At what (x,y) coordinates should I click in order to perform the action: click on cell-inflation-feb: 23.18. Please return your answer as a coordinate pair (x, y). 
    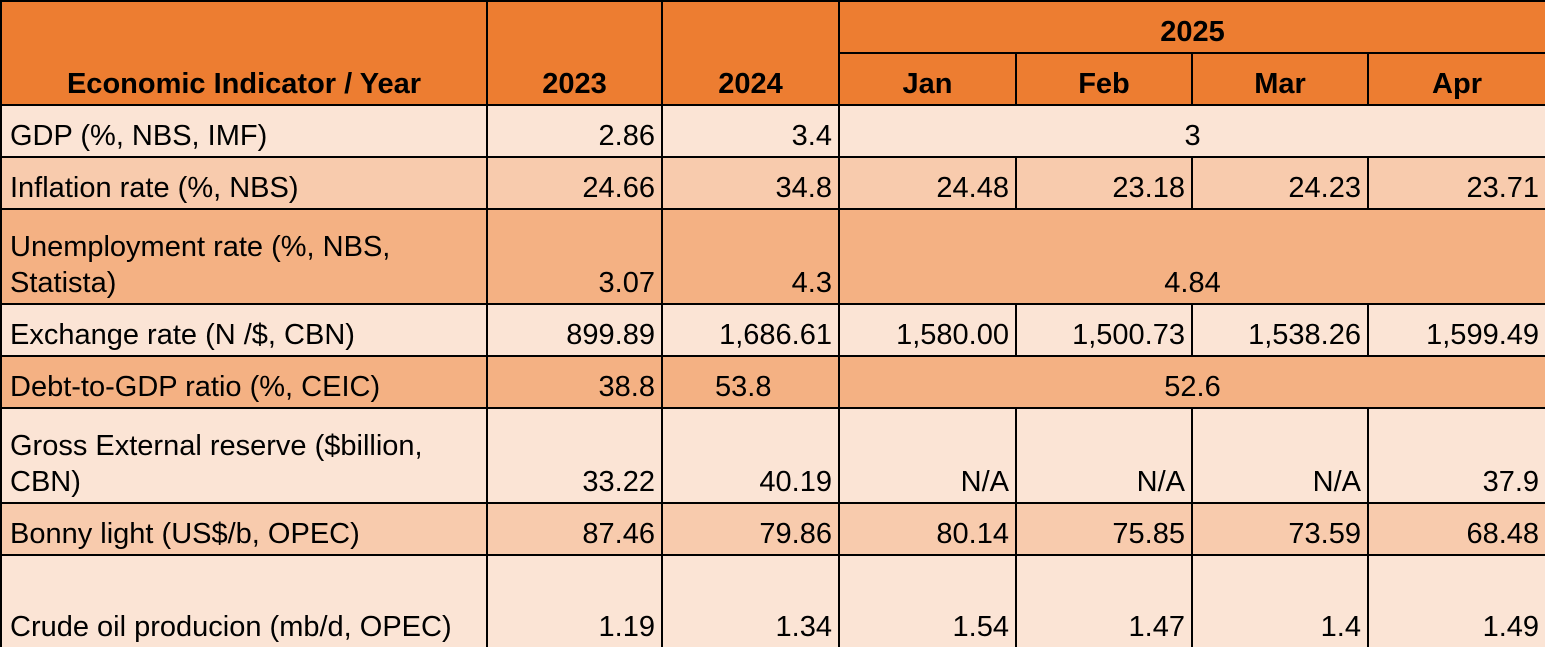
    Looking at the image, I should click on (1104, 183).